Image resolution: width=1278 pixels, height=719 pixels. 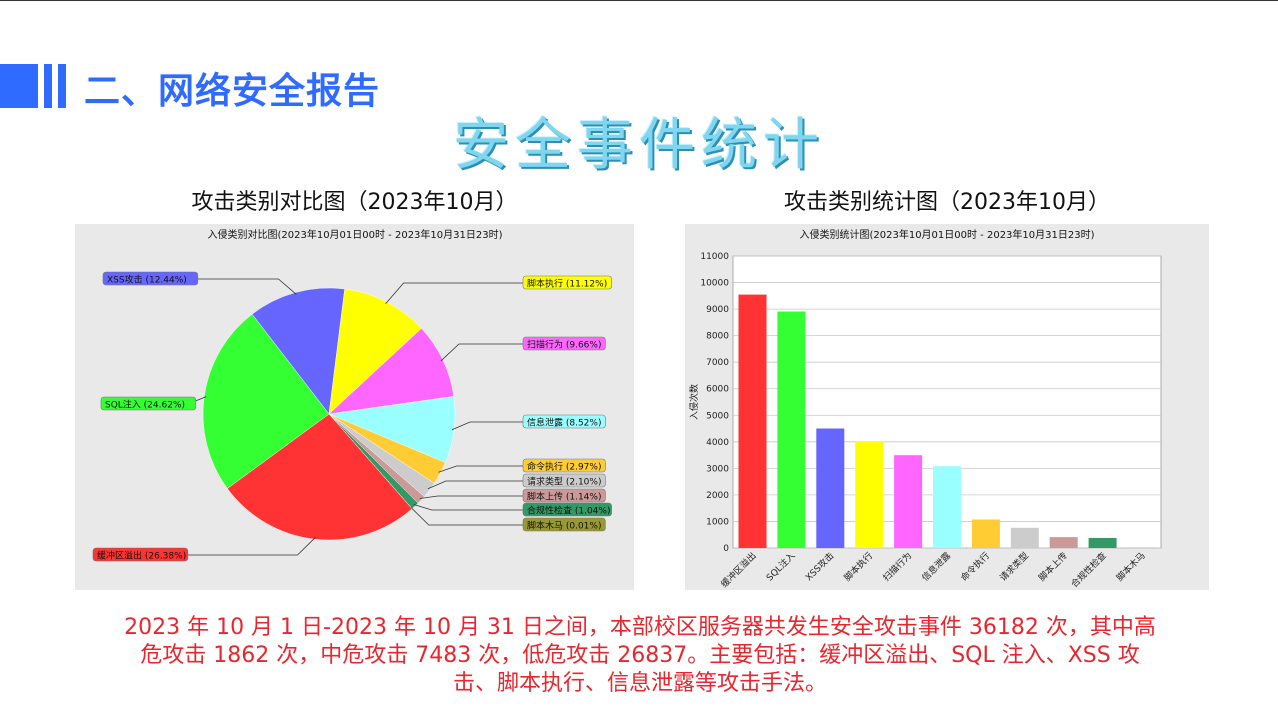 I want to click on pie-data-label: XSS攻击 (12.44%), so click(x=147, y=280).